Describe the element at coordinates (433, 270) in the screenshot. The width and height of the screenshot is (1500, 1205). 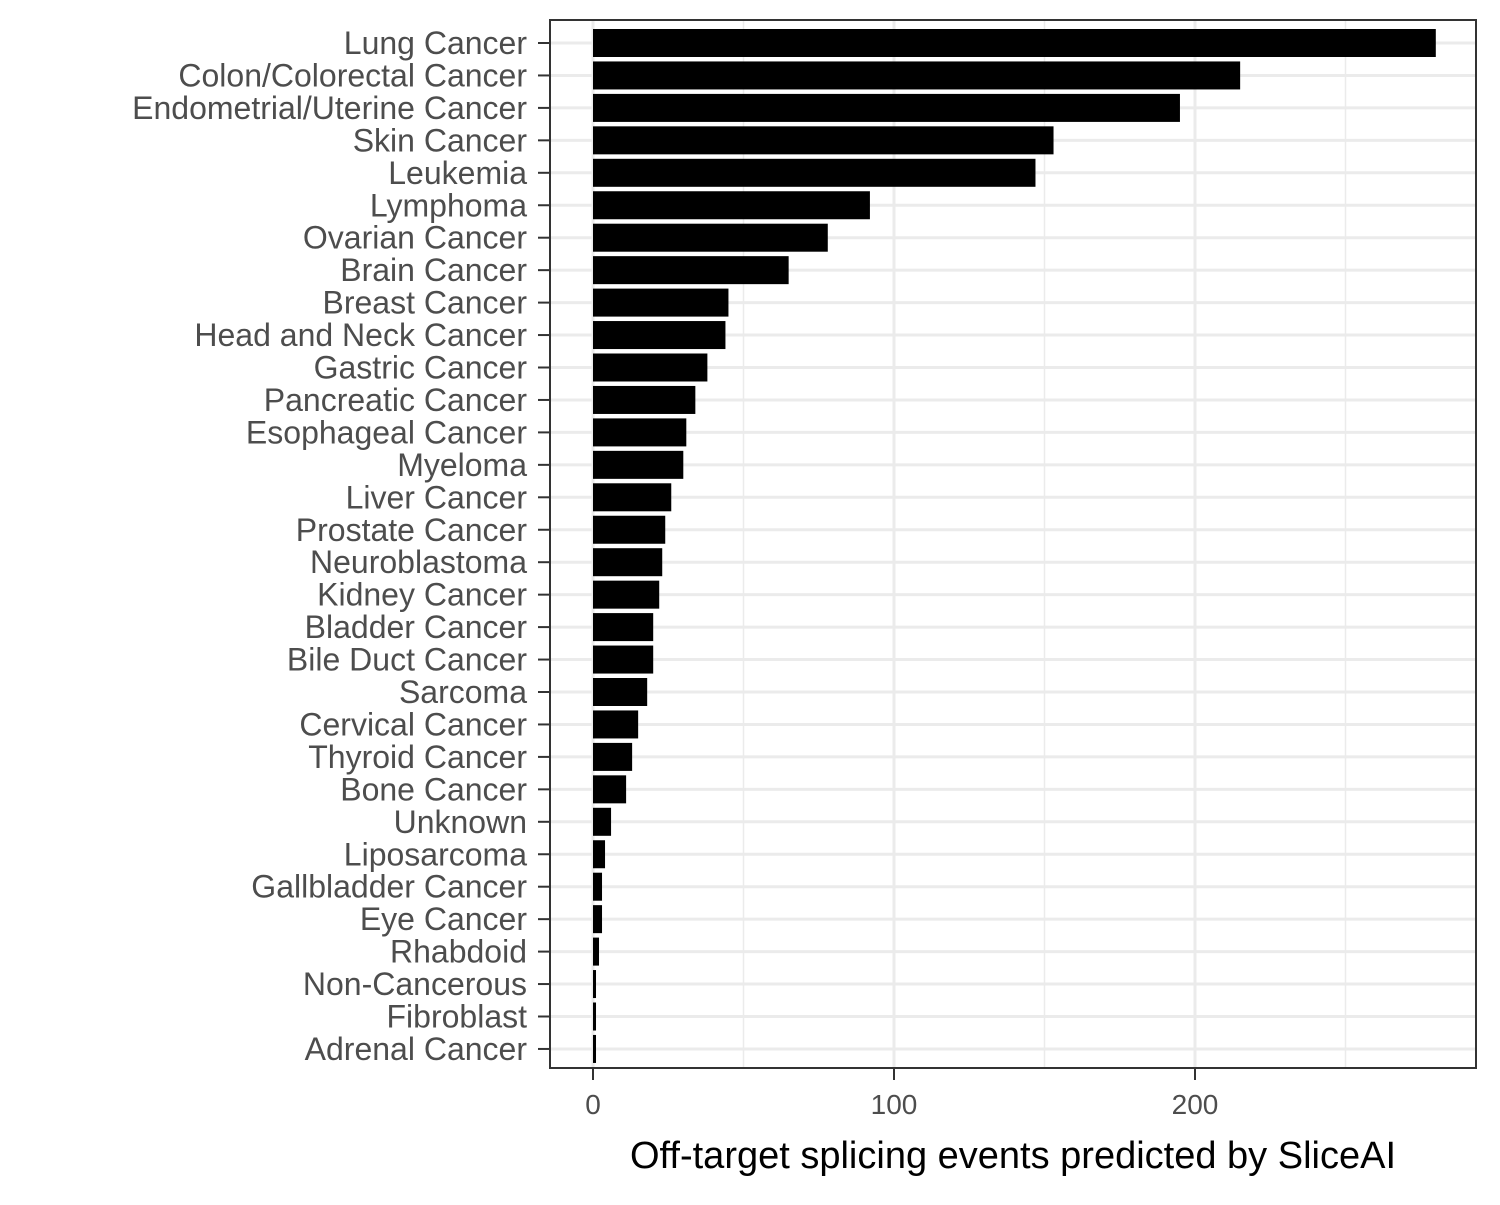
I see `y-tick-label: Brain Cancer` at that location.